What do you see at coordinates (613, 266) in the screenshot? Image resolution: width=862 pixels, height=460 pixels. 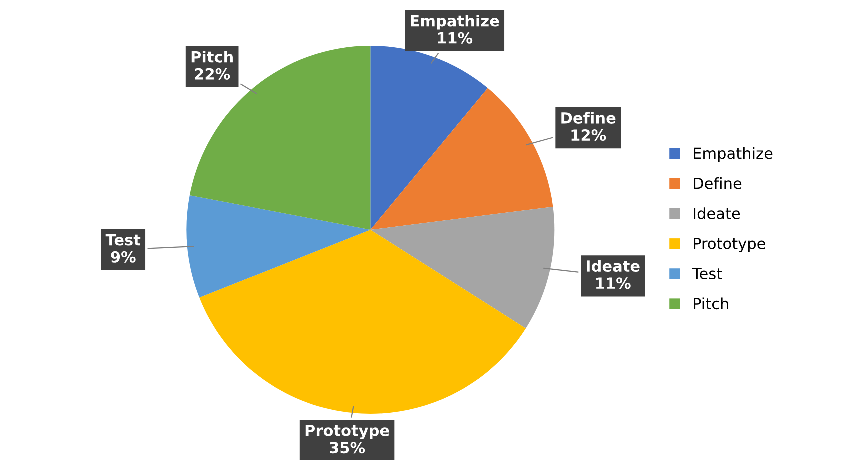 I see `slice-label: Ideate` at bounding box center [613, 266].